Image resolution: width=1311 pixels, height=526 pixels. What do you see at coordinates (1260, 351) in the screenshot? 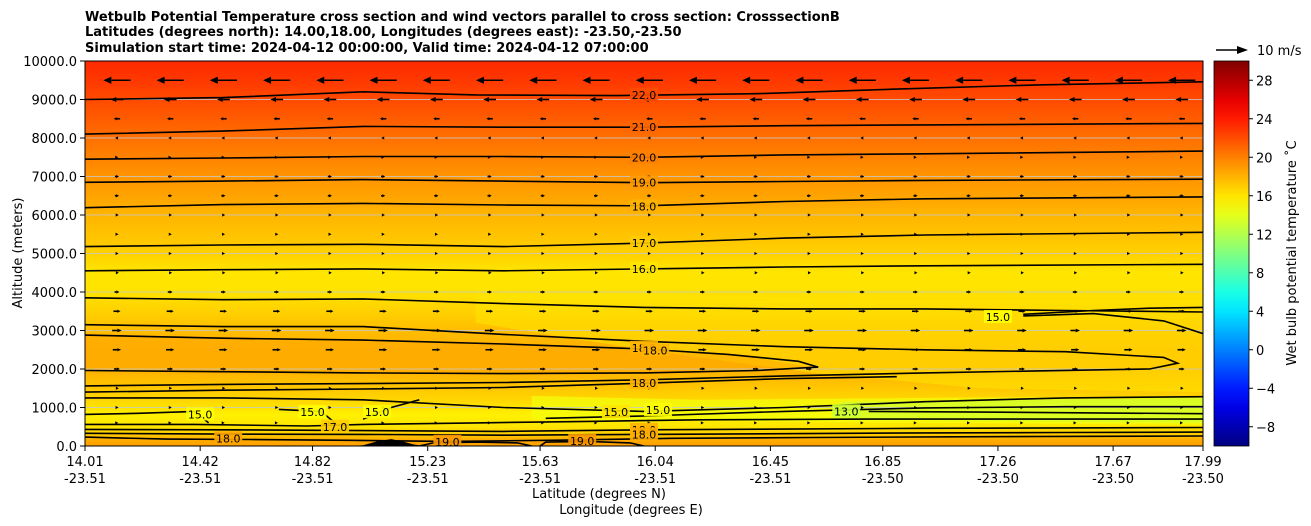
I see `colorbar-tick-label-2: 0` at bounding box center [1260, 351].